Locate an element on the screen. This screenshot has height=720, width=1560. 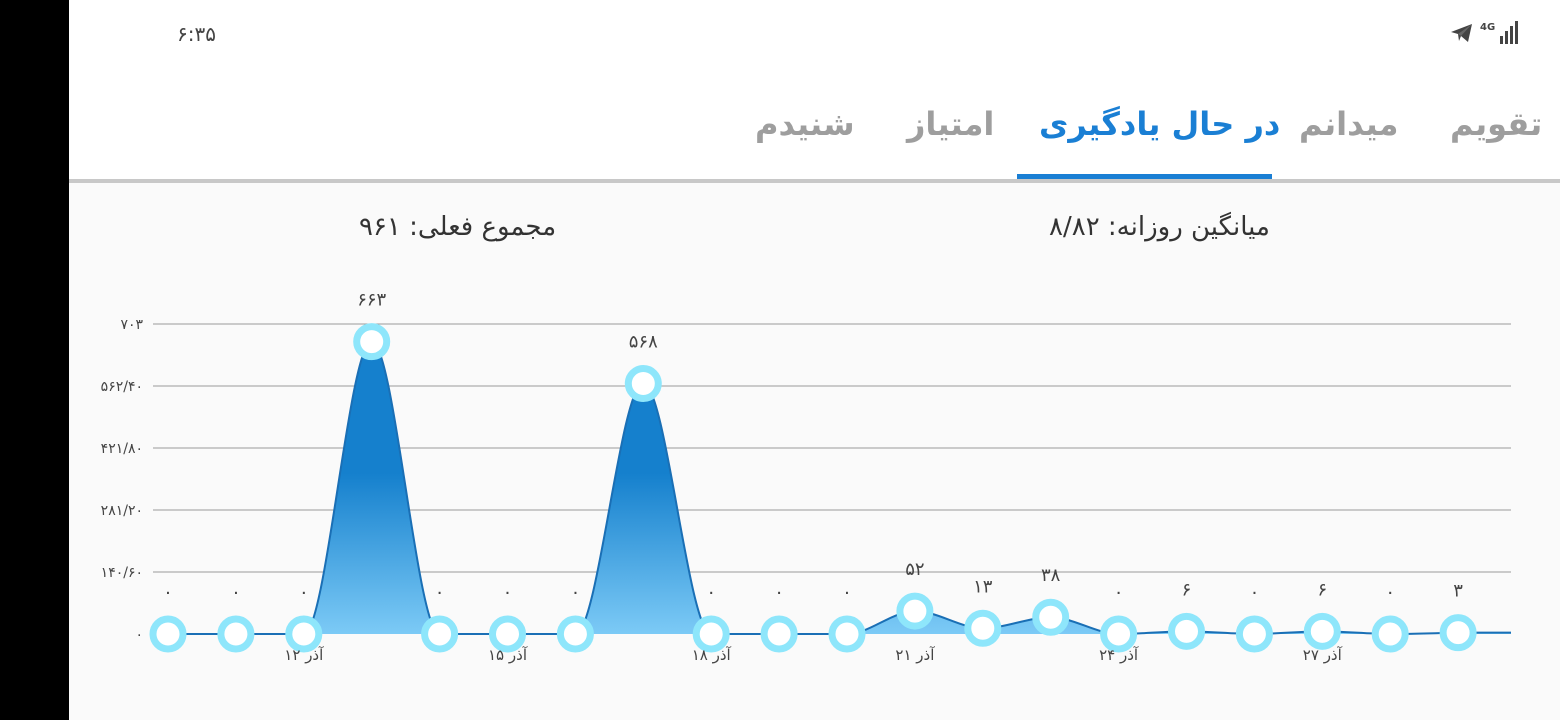
y-axis-labels: ۰ ۱۴۰/۶۰ ۲۸۱/۲۰ ۴۲۱/۸۰ ۵۶۲/۴۰ ۷۰۳ is located at coordinates (122, 480).